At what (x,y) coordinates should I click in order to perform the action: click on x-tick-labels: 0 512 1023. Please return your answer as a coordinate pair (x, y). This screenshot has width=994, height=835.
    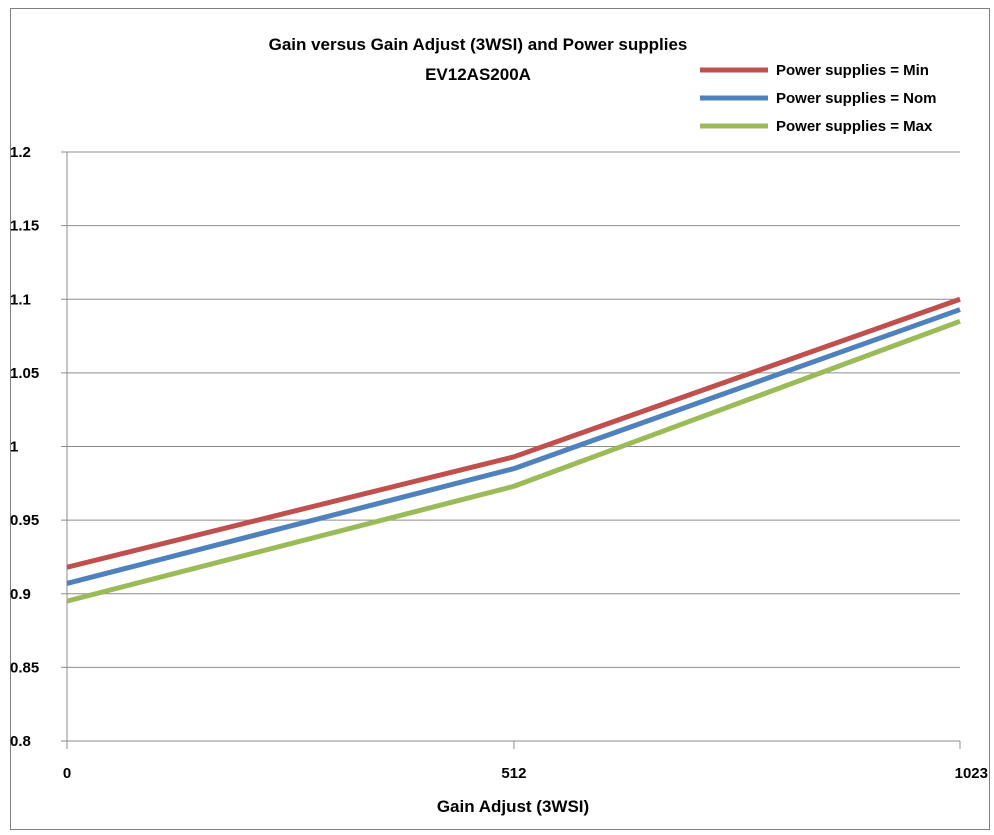
    Looking at the image, I should click on (525, 773).